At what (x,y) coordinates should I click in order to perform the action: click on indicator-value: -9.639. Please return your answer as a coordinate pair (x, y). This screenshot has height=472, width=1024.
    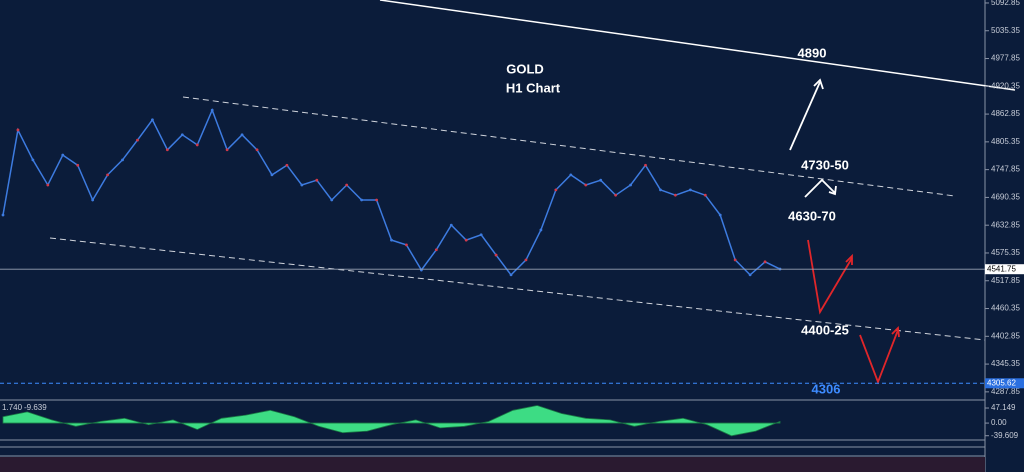
    Looking at the image, I should click on (35, 407).